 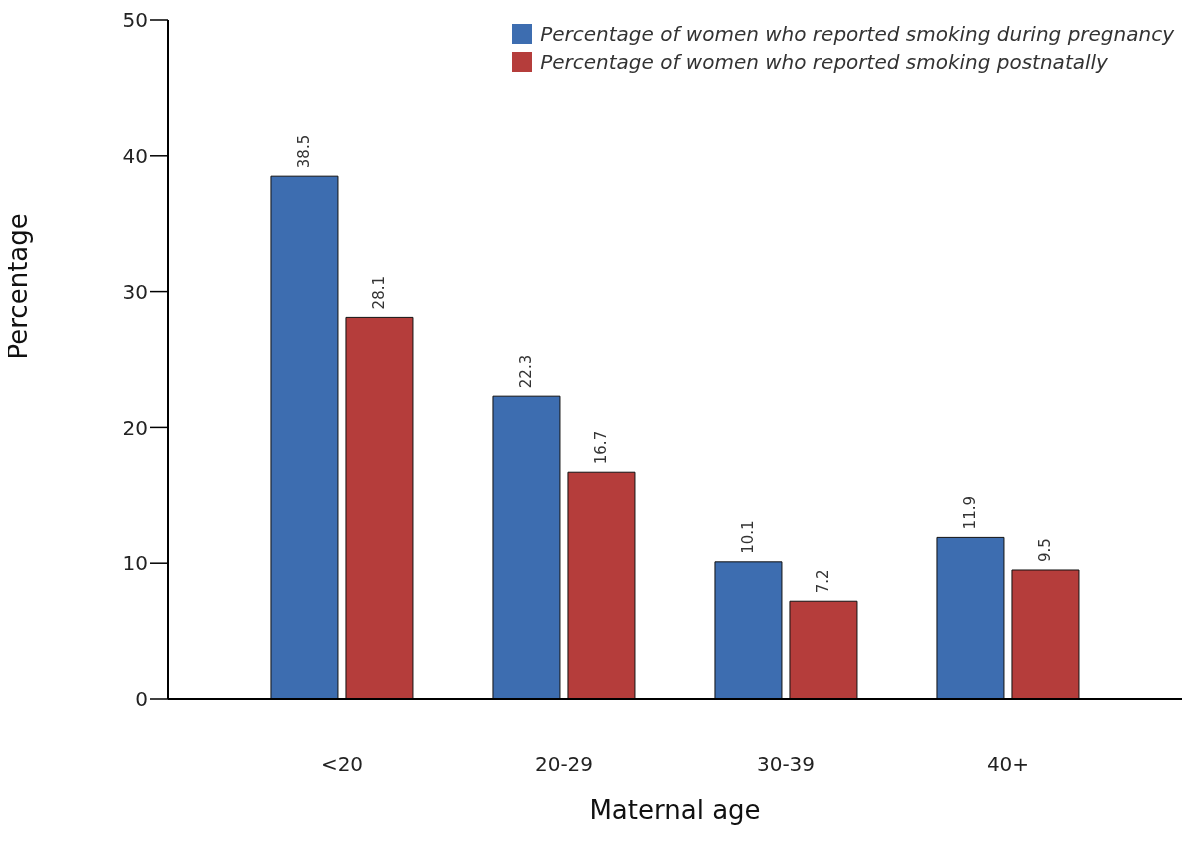 I want to click on y-axis-title: Percentage, so click(x=18, y=286).